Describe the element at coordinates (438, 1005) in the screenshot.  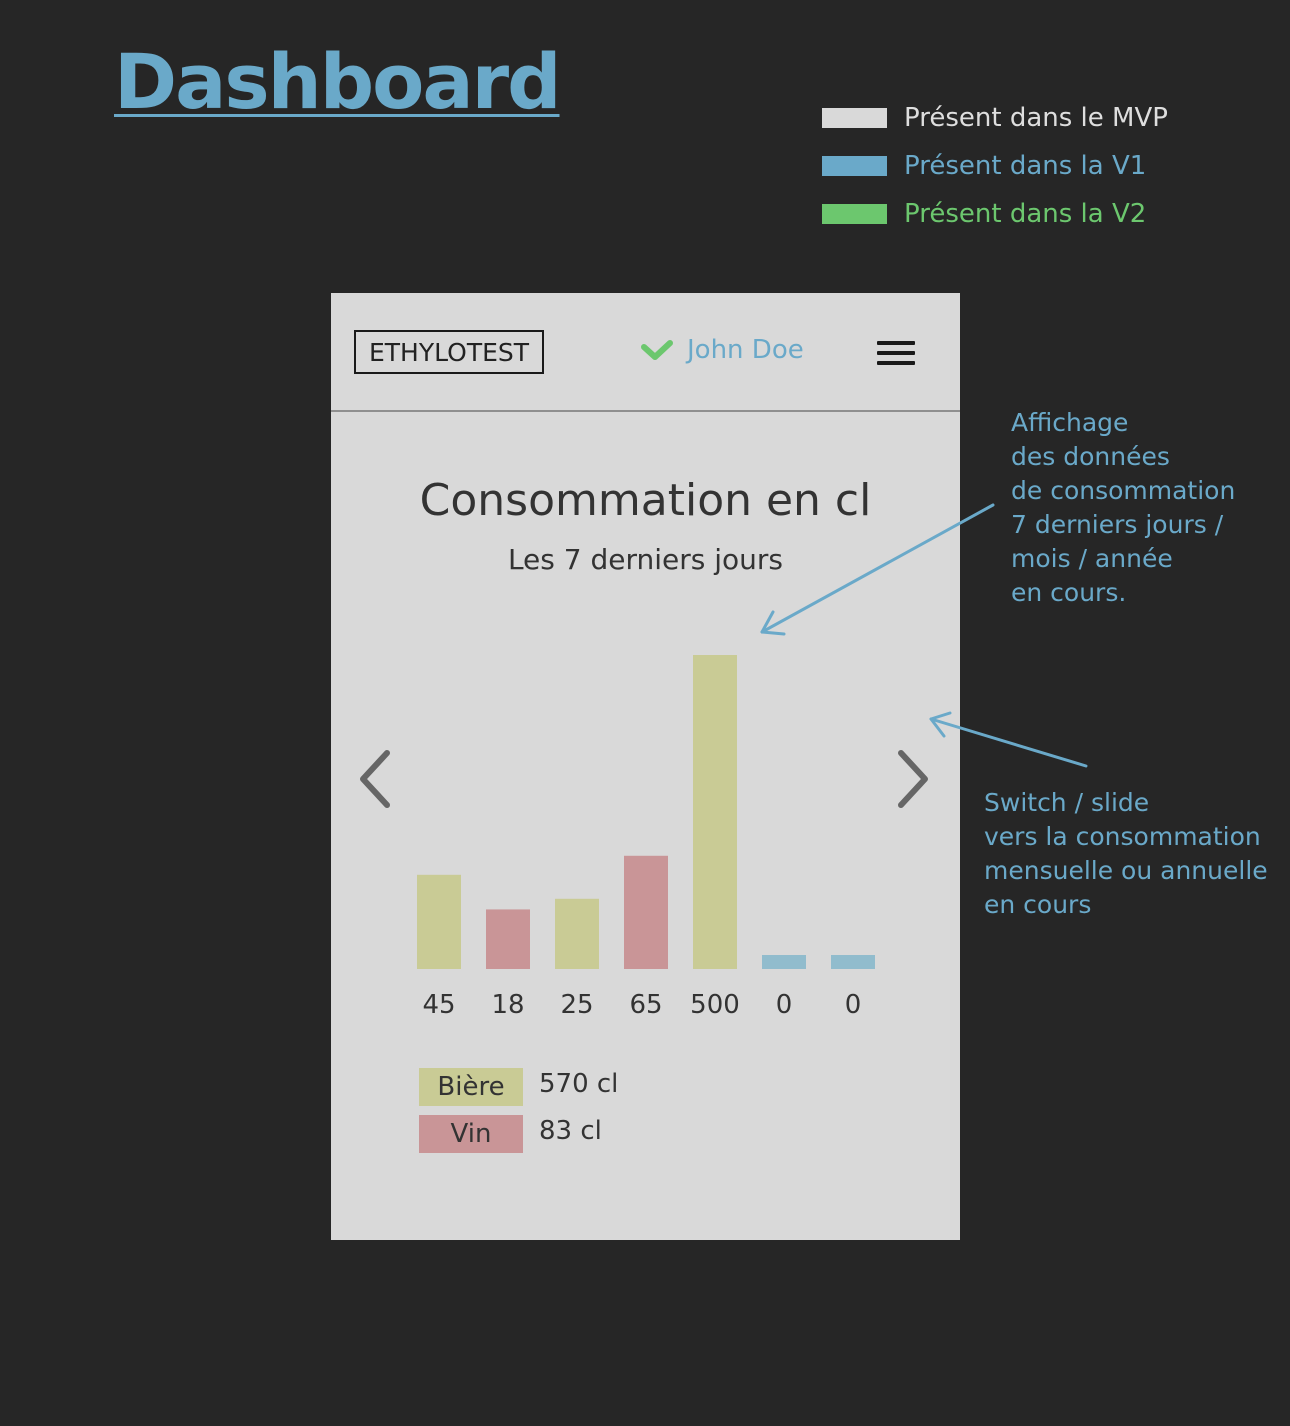
I see `chart-tick-label: 45` at that location.